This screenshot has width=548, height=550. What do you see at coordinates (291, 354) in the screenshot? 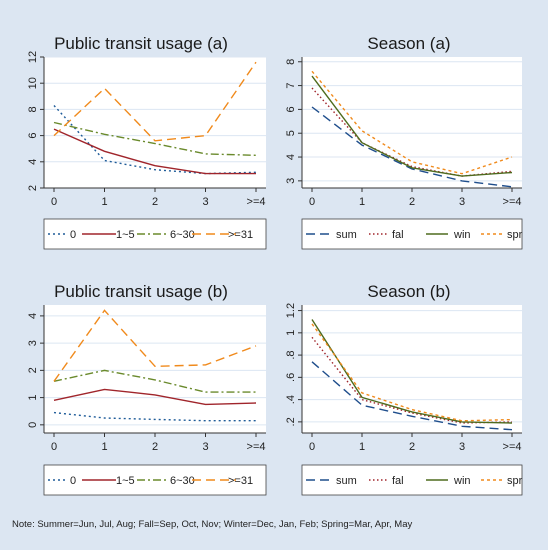
I see `y-tick-label: .8` at bounding box center [291, 354].